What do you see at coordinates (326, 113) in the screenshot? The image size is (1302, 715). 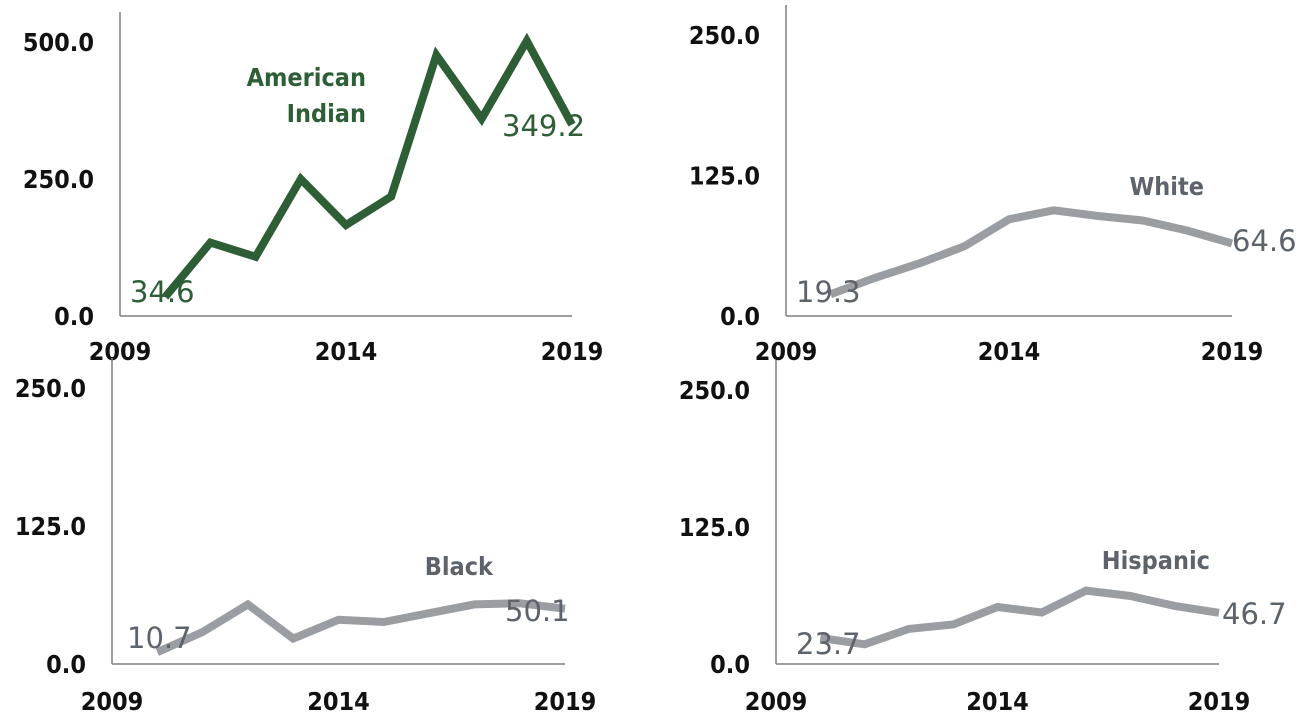 I see `series-name-line: Indian` at bounding box center [326, 113].